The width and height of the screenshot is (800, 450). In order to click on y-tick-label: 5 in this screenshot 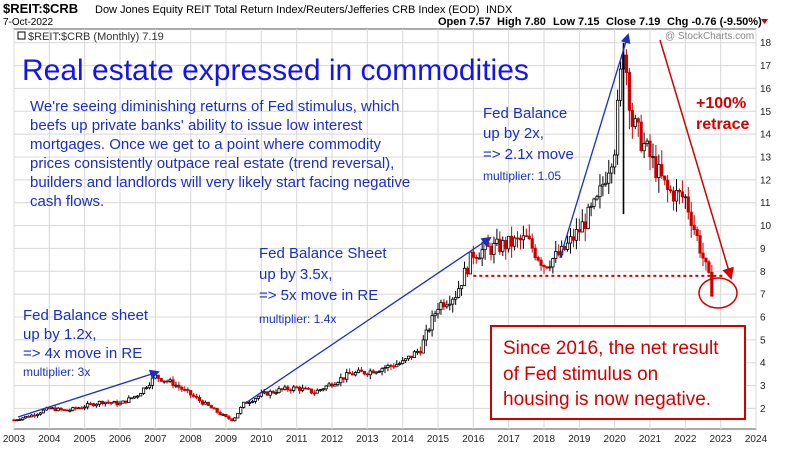, I will do `click(763, 340)`.